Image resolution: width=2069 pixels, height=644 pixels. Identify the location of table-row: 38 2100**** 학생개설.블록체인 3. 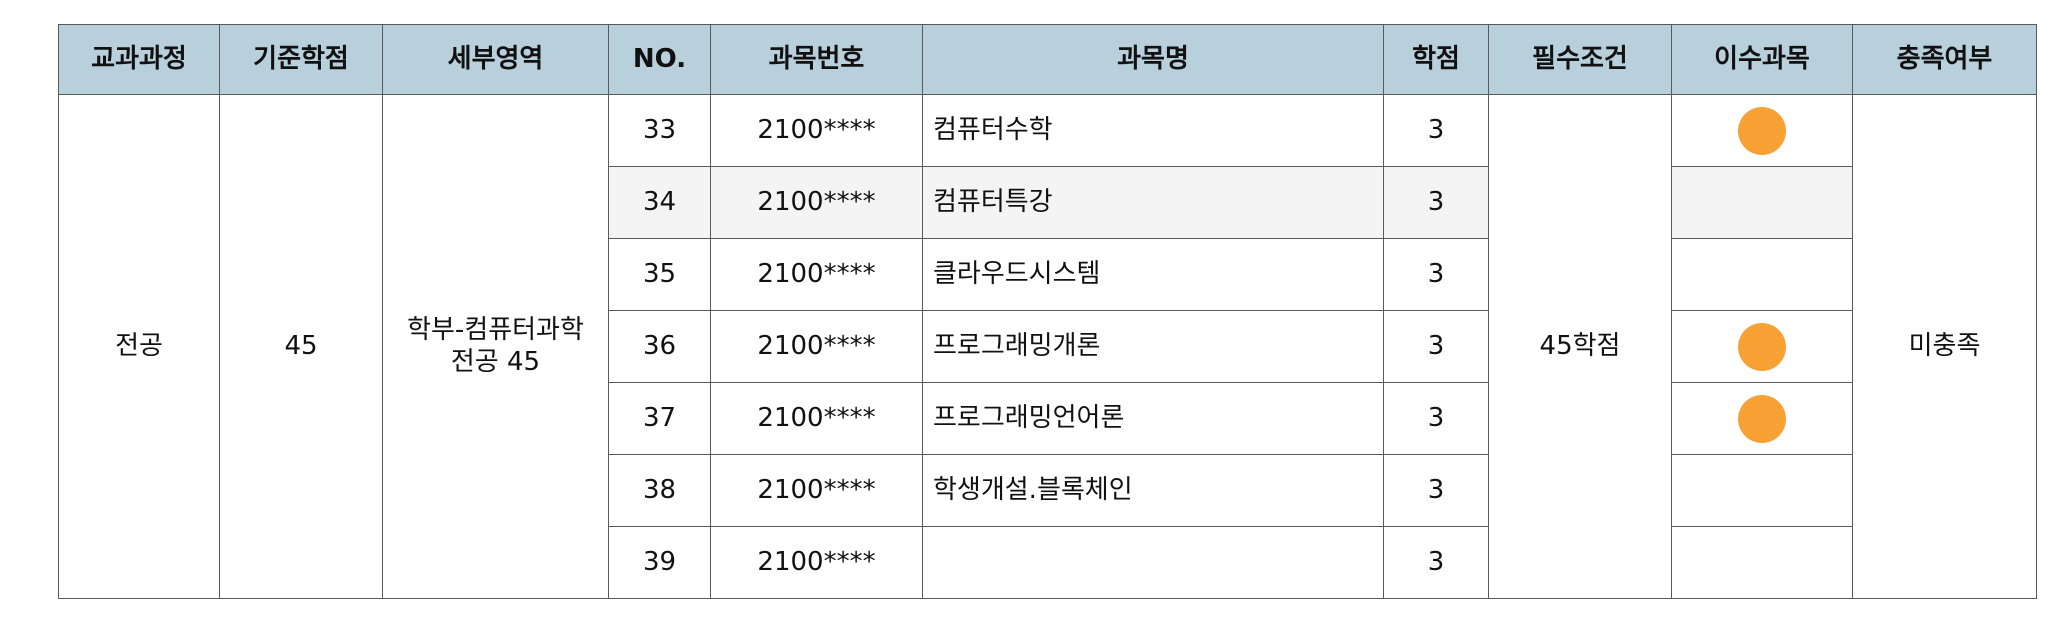
(1048, 490).